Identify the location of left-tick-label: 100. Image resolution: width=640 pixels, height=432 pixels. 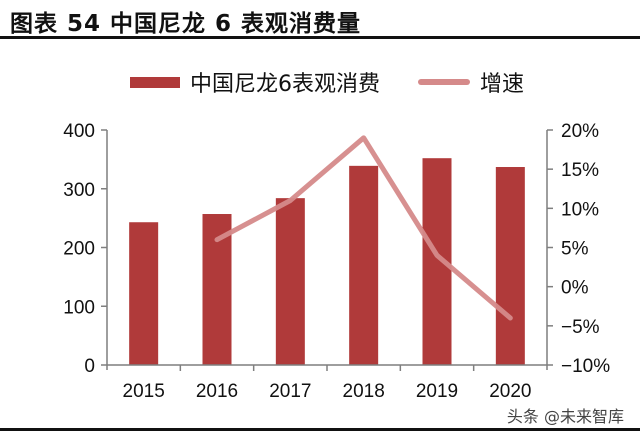
(79, 307).